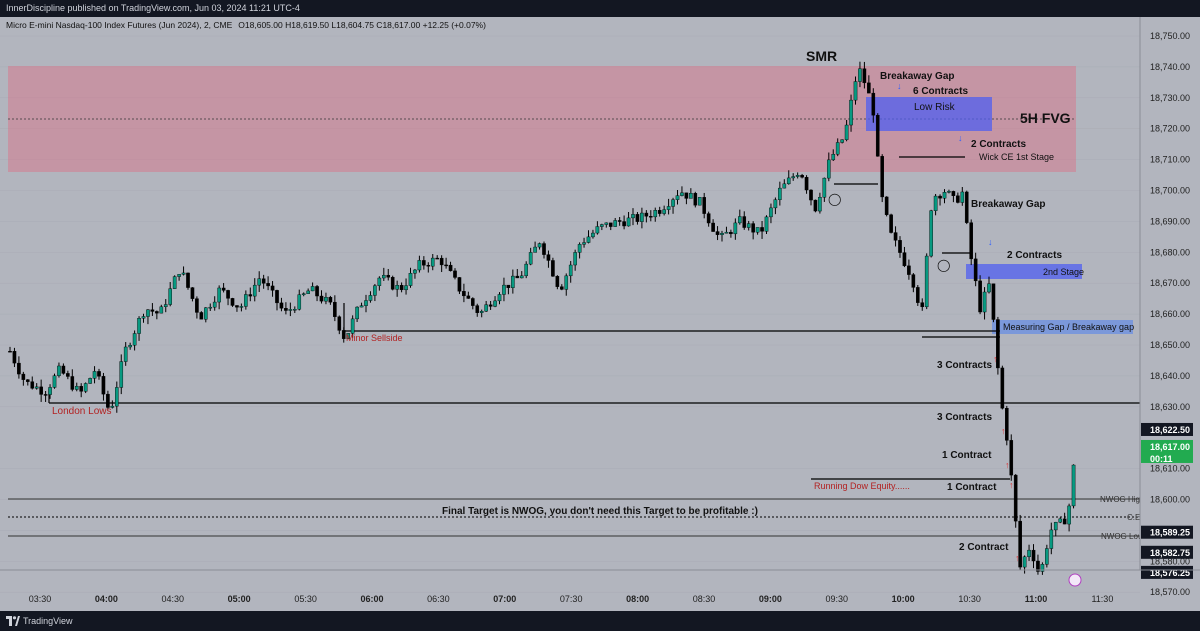 The height and width of the screenshot is (631, 1200). Describe the element at coordinates (571, 599) in the screenshot. I see `x-tick-label: 07:30` at that location.